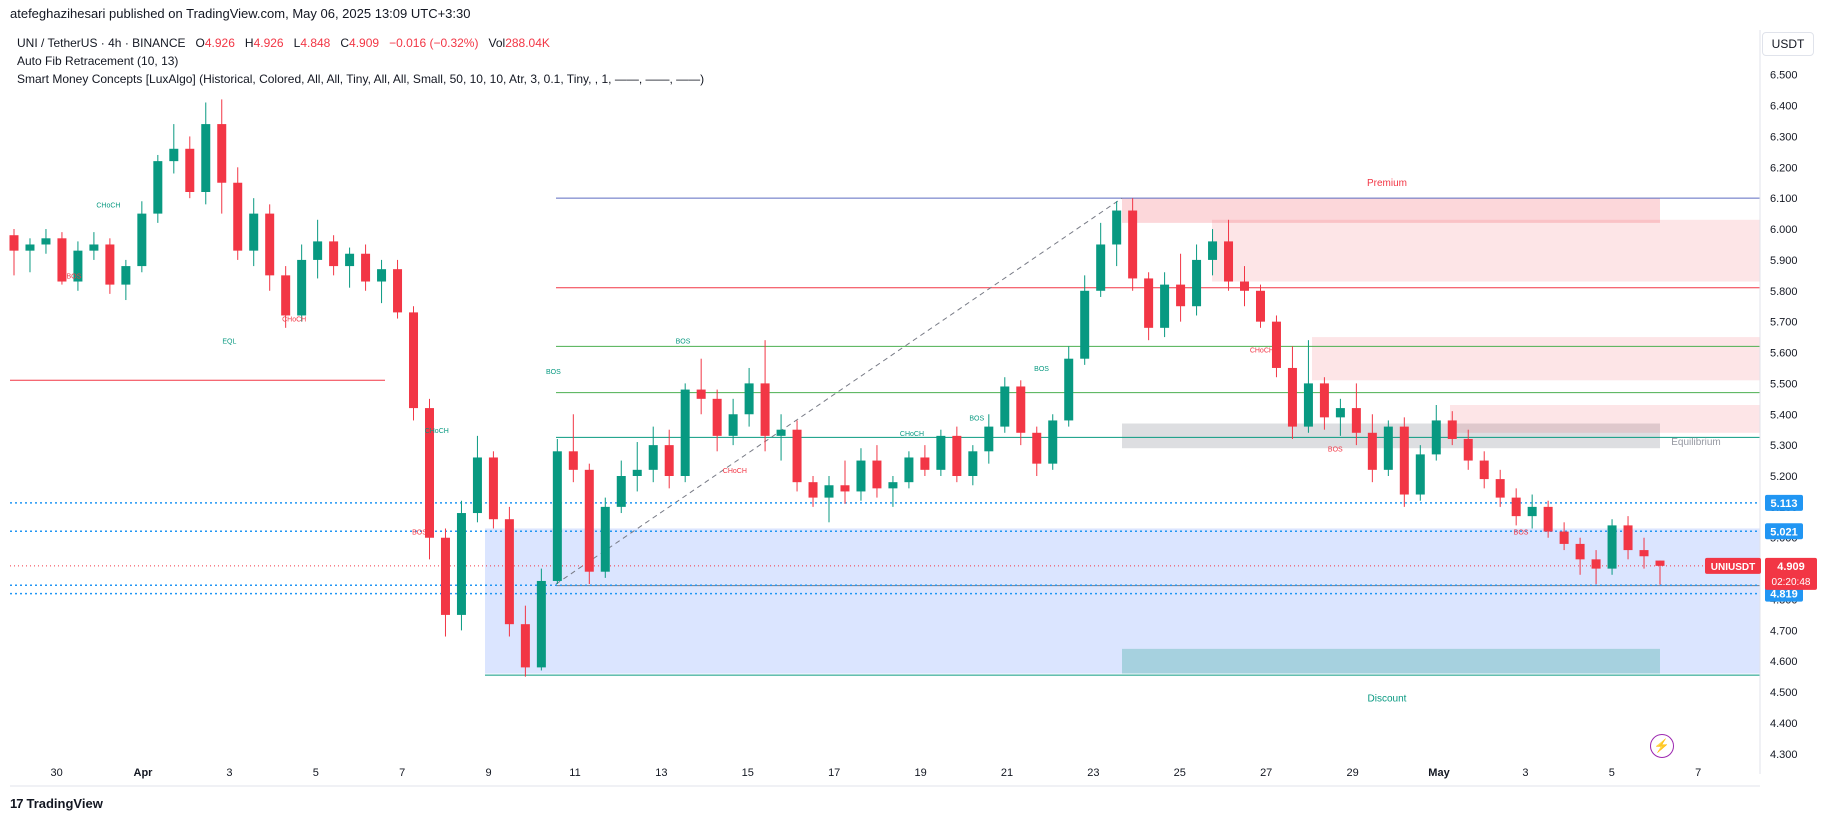  Describe the element at coordinates (1784, 504) in the screenshot. I see `price-badge-label: 5.113` at that location.